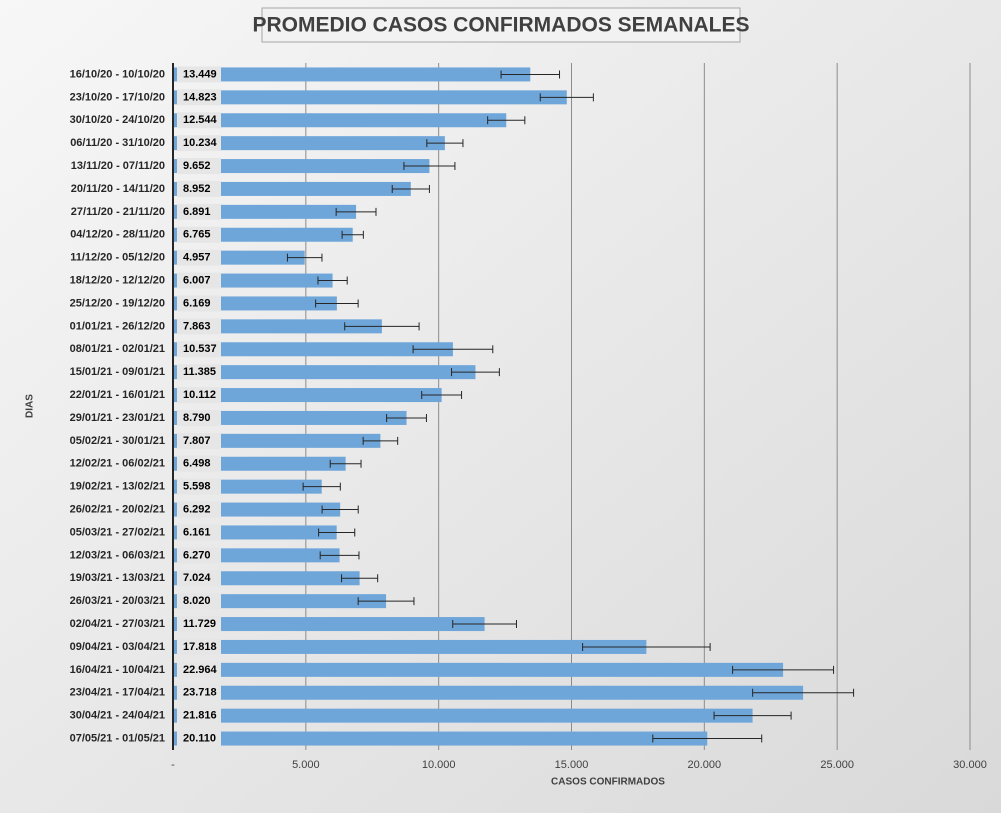 The height and width of the screenshot is (818, 1001). What do you see at coordinates (197, 532) in the screenshot?
I see `data-label: 6.161` at bounding box center [197, 532].